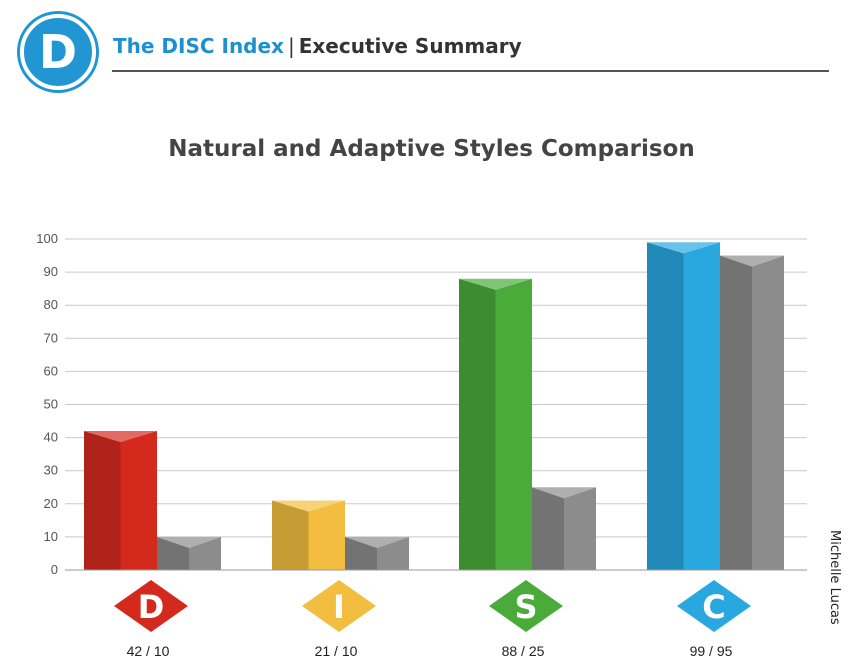  I want to click on bar-adaptive-i-right-face, so click(393, 553).